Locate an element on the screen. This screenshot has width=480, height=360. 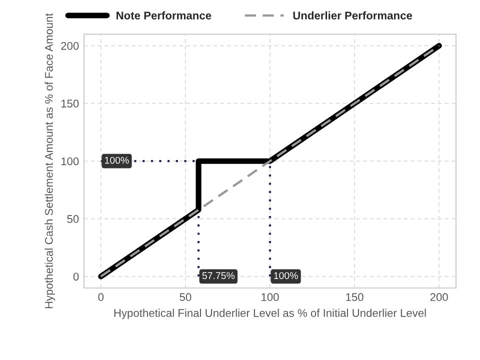
y-tick-label: 150 is located at coordinates (70, 104).